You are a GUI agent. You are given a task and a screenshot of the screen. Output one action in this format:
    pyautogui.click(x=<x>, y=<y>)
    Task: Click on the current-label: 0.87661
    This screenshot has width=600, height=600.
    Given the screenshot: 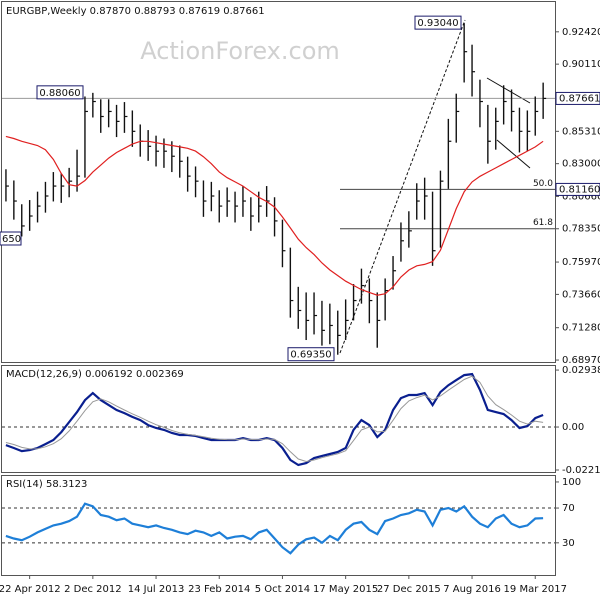 What is the action you would take?
    pyautogui.click(x=579, y=98)
    